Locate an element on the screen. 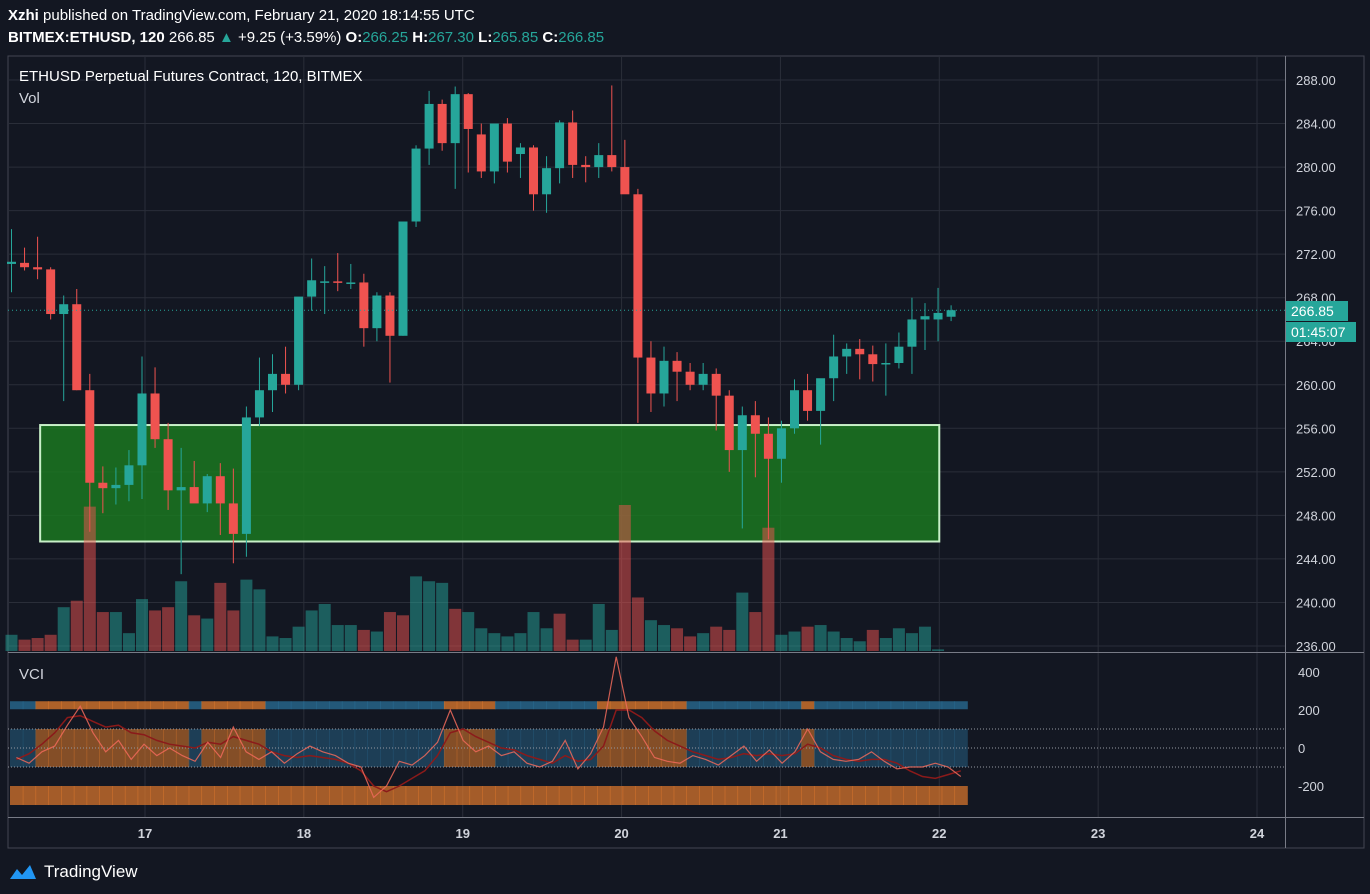 The width and height of the screenshot is (1370, 894). time-tick-label: 22 is located at coordinates (939, 833).